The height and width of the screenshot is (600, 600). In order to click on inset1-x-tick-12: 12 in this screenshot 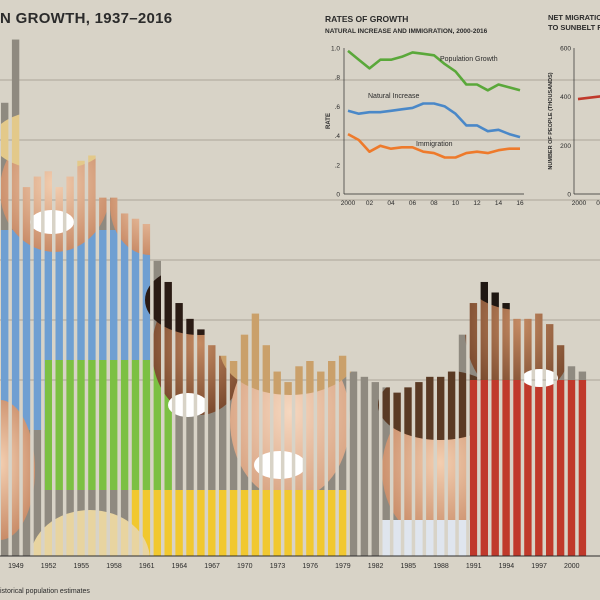, I will do `click(477, 203)`.